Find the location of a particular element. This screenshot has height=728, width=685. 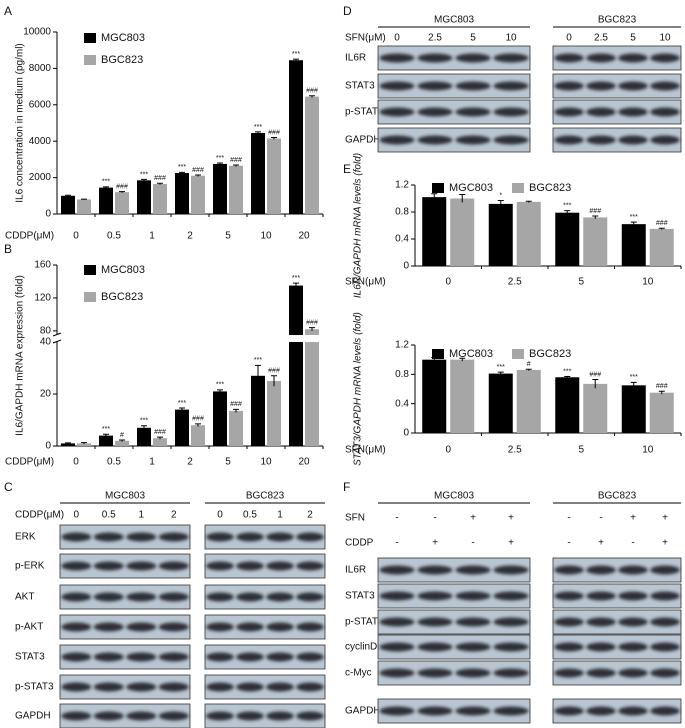

x-tick-label: 1 is located at coordinates (152, 236).